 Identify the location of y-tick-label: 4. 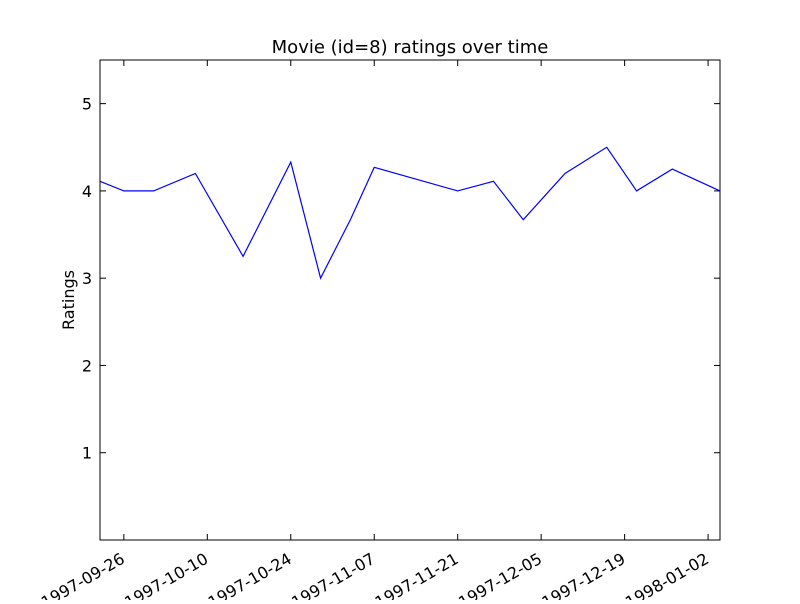
(87, 191).